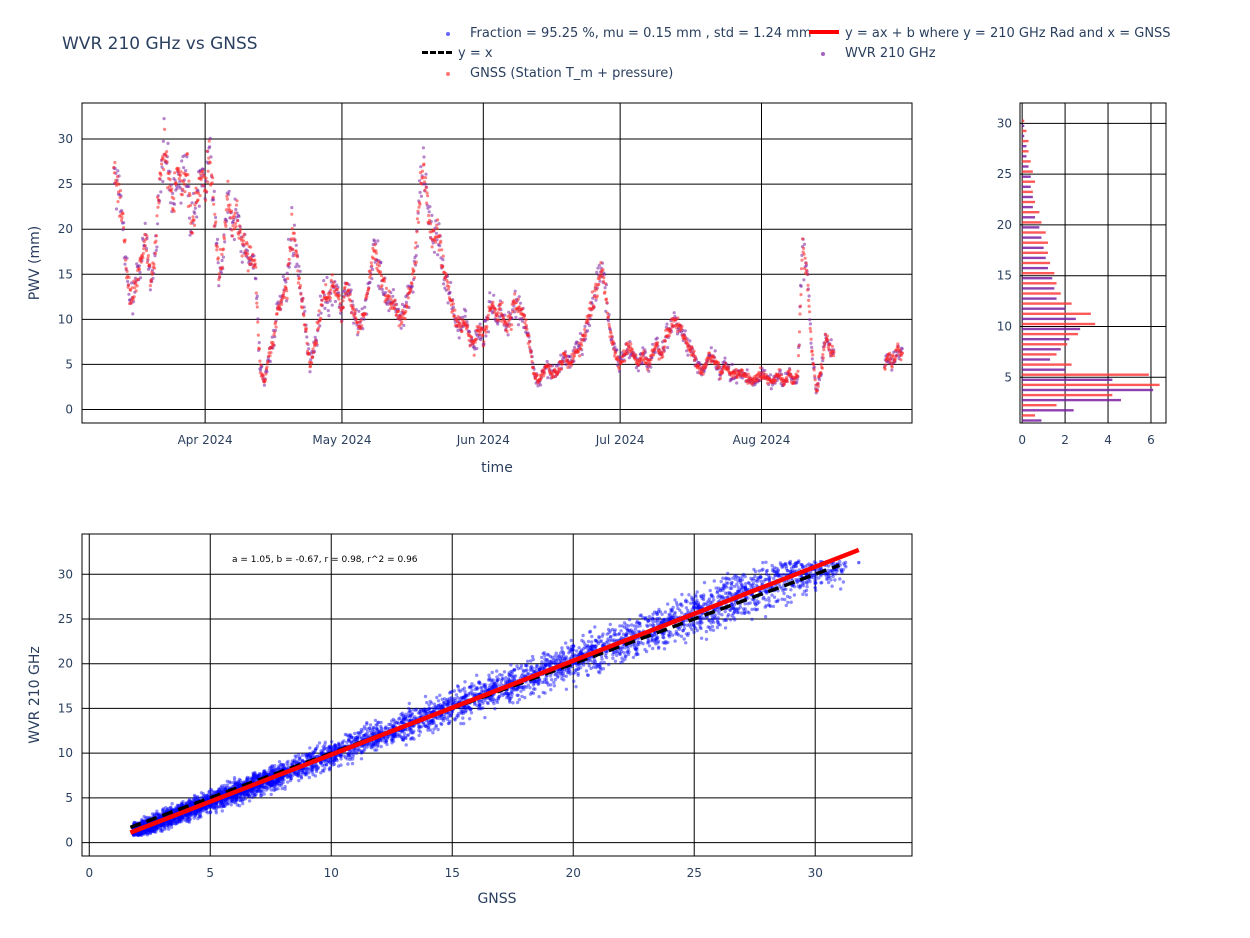 This screenshot has height=938, width=1250. What do you see at coordinates (65, 139) in the screenshot?
I see `ts-ytick-label: 30` at bounding box center [65, 139].